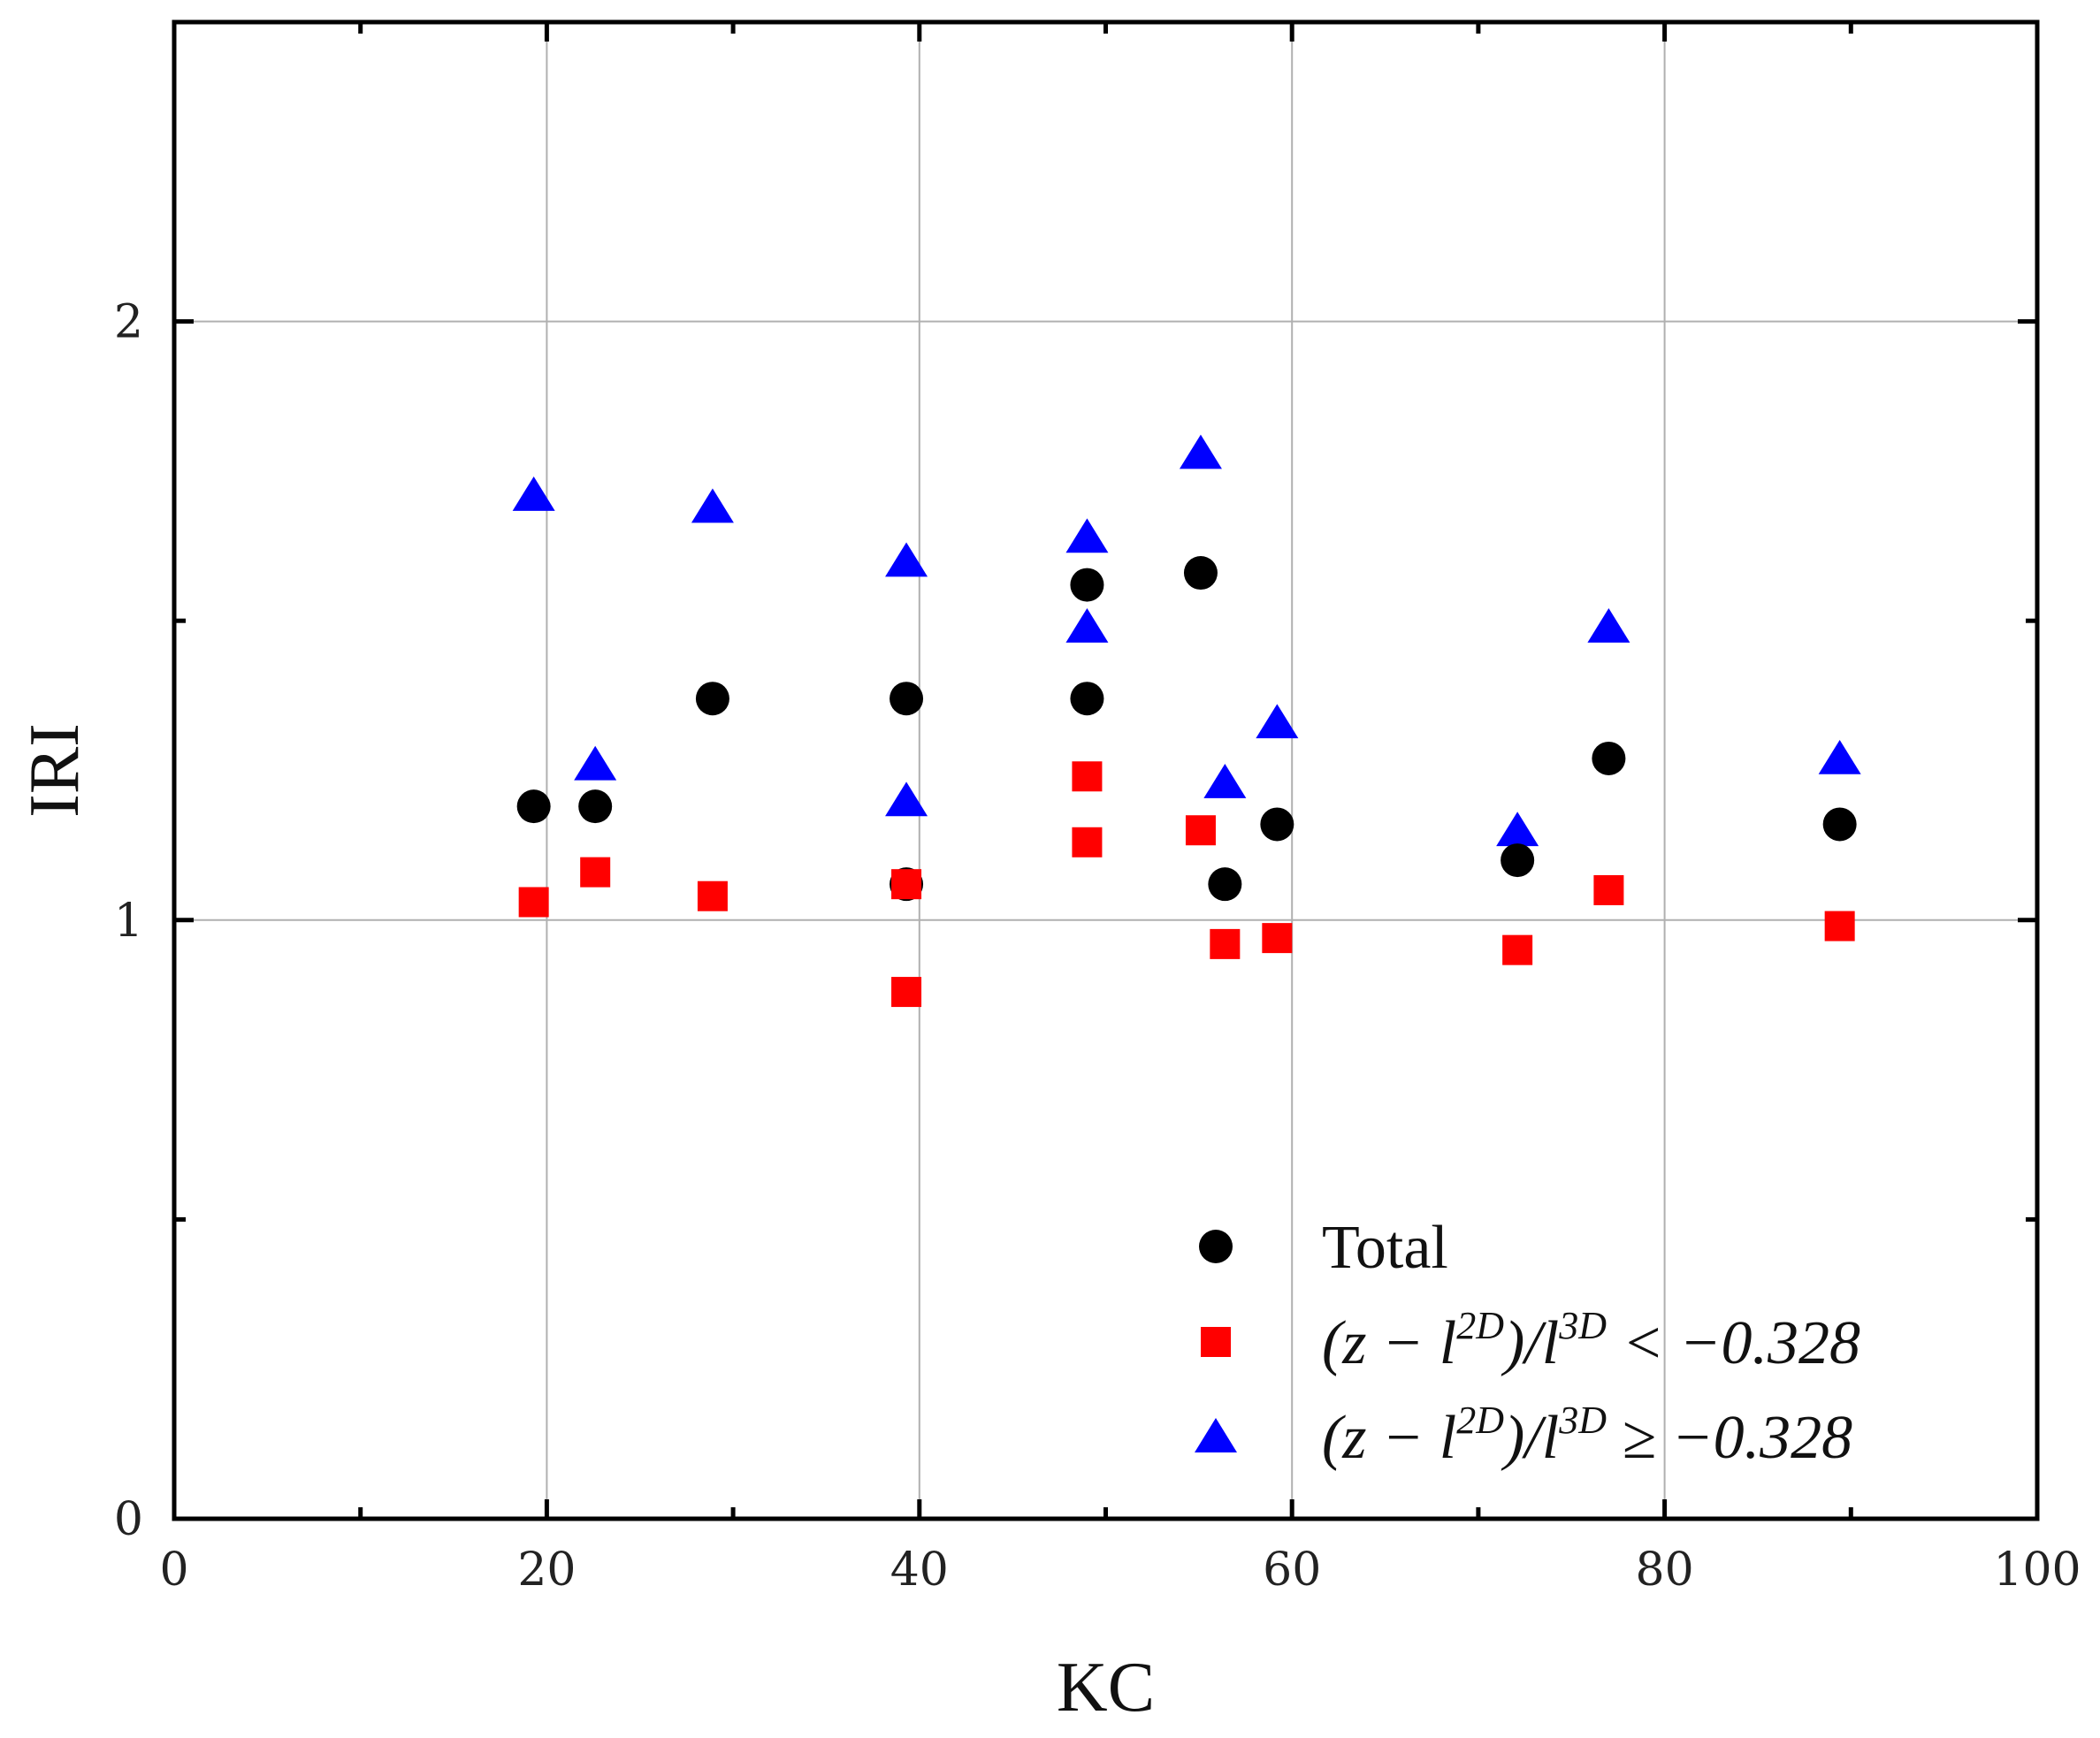 The height and width of the screenshot is (1738, 2100). Describe the element at coordinates (1389, 1438) in the screenshot. I see `legend-above-lhs: (z − l` at that location.